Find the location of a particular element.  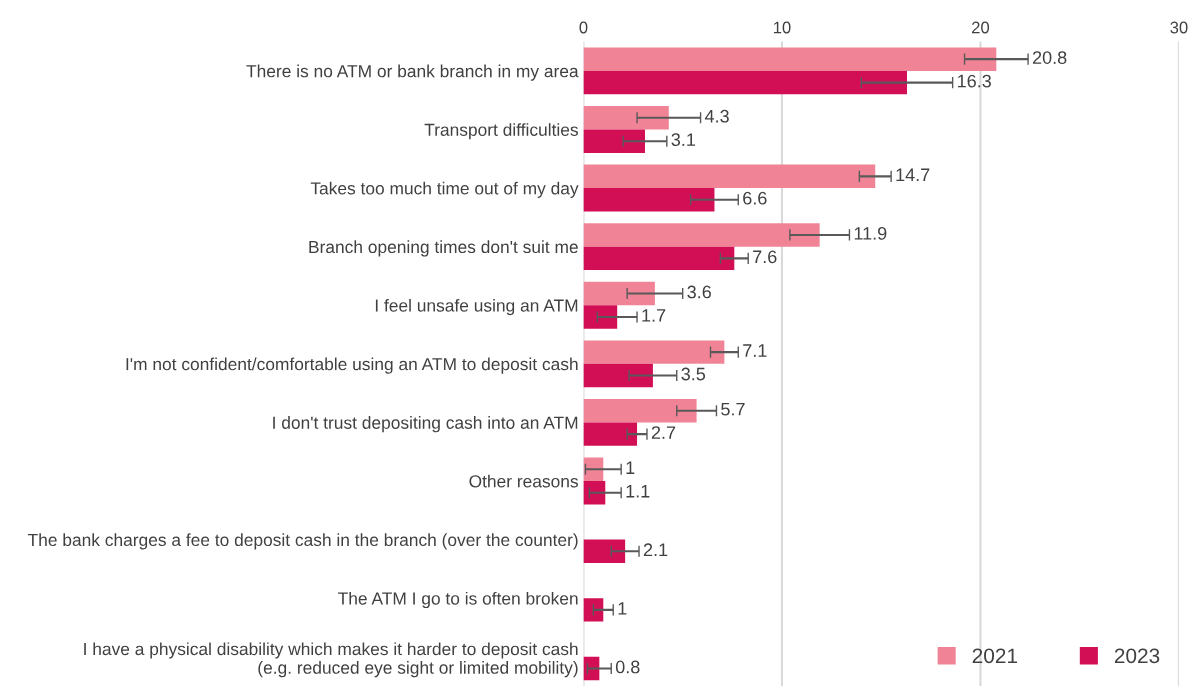

y-tick-label: Branch opening times don't suit me is located at coordinates (443, 248).